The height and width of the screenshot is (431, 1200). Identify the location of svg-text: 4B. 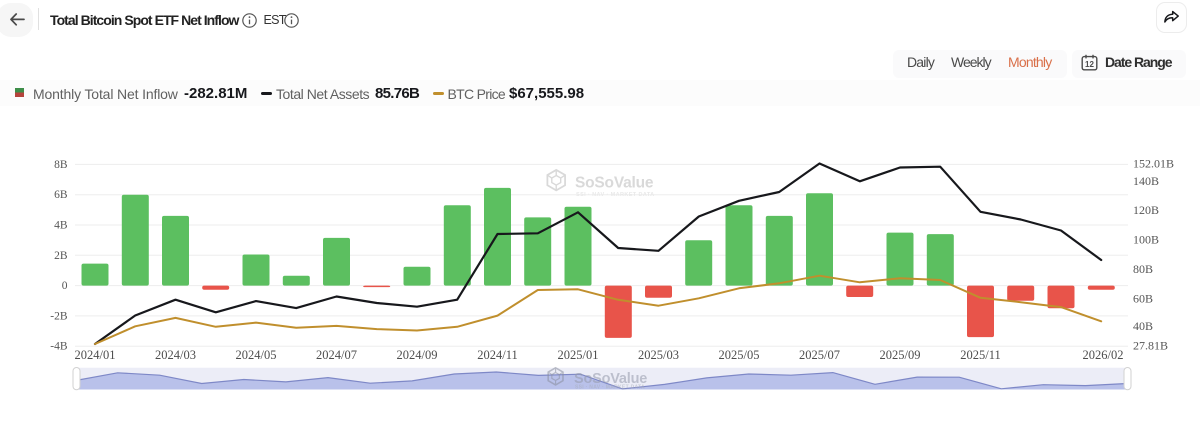
(61, 226).